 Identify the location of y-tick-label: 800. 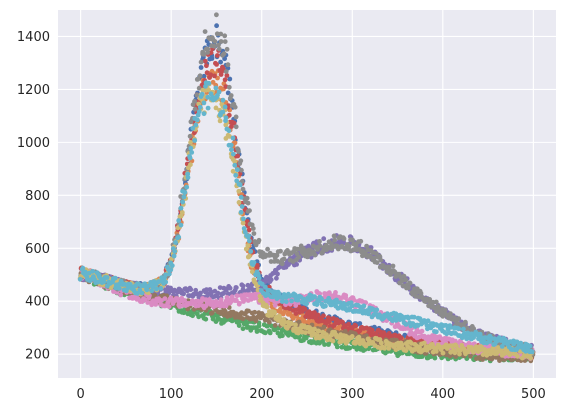
(37, 196).